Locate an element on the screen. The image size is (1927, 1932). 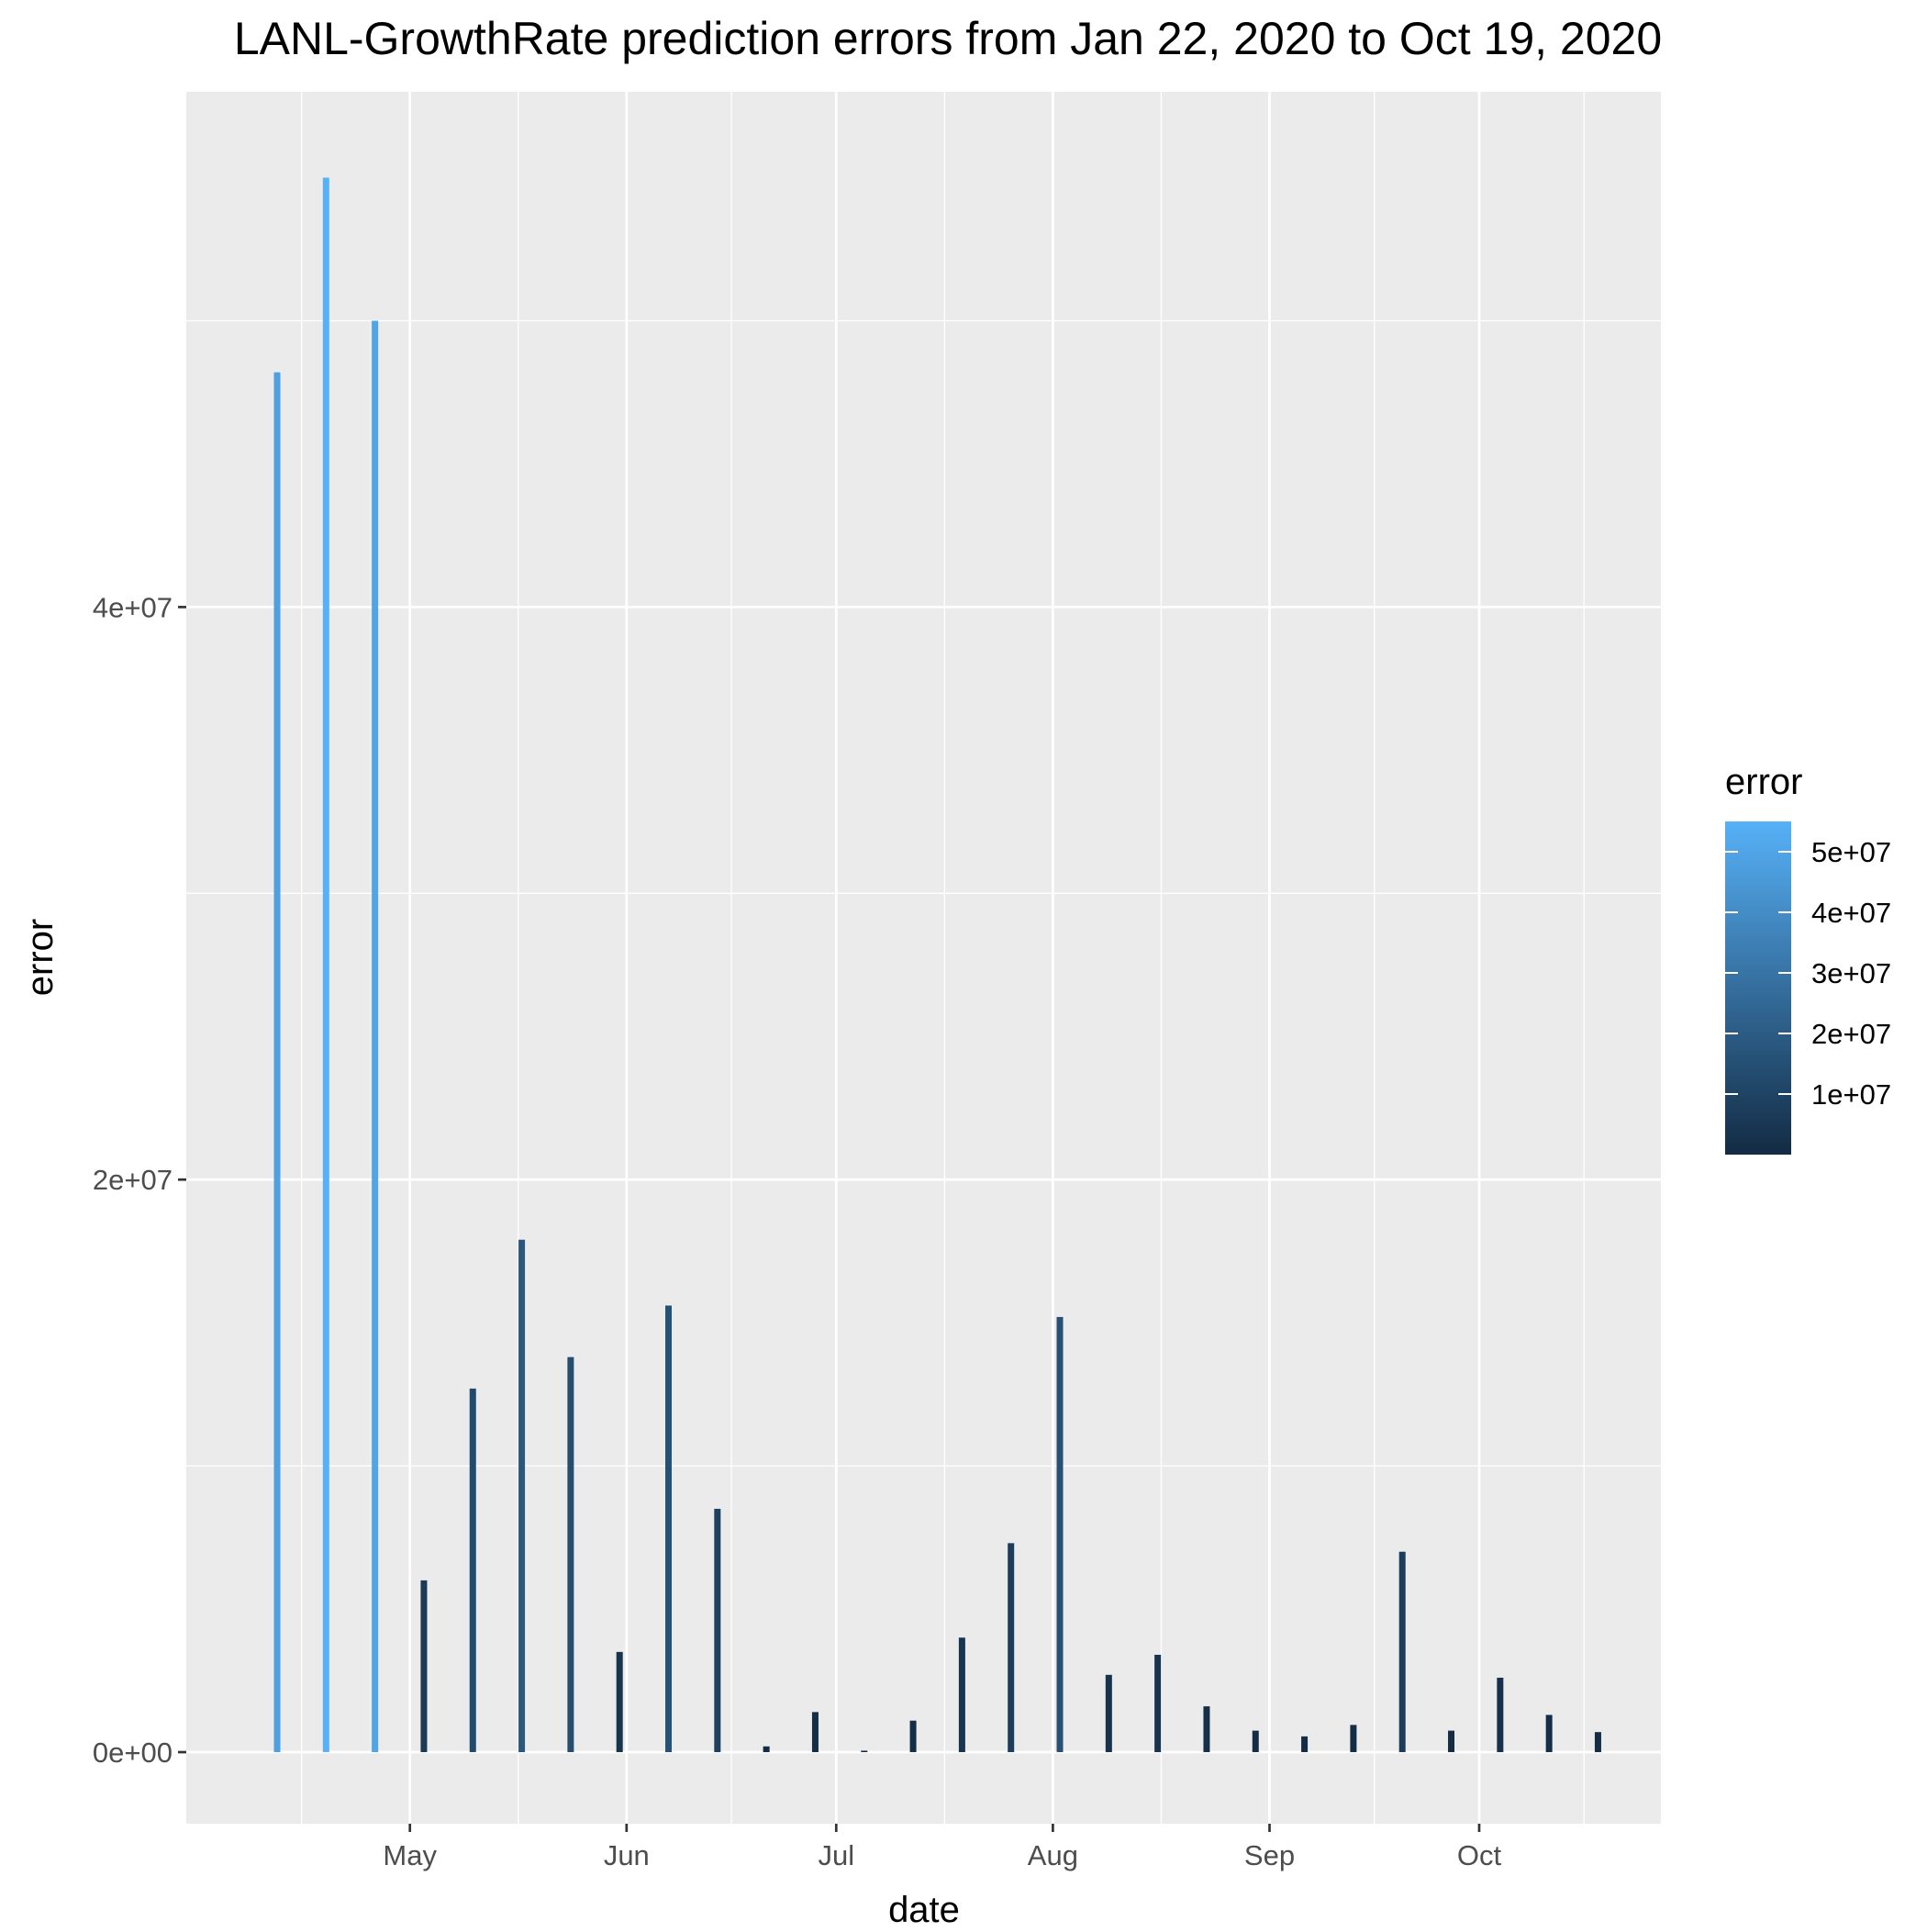
x-tick-label: Jul is located at coordinates (836, 1855).